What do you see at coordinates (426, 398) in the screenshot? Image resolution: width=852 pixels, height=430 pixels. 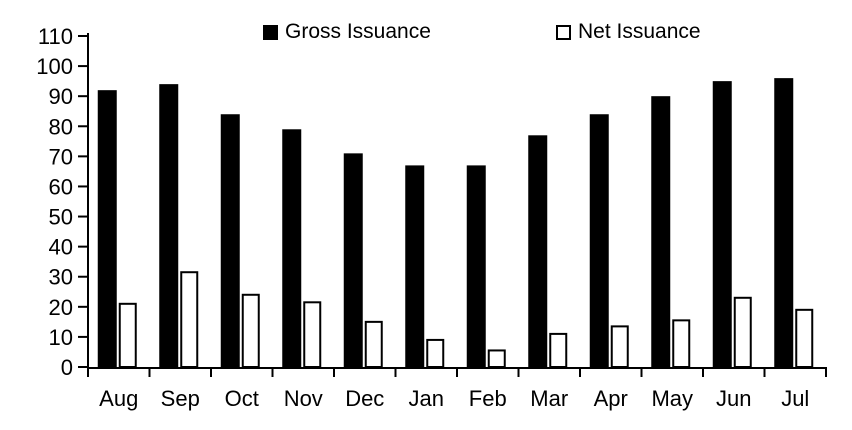 I see `x-axis-category-label: Jan` at bounding box center [426, 398].